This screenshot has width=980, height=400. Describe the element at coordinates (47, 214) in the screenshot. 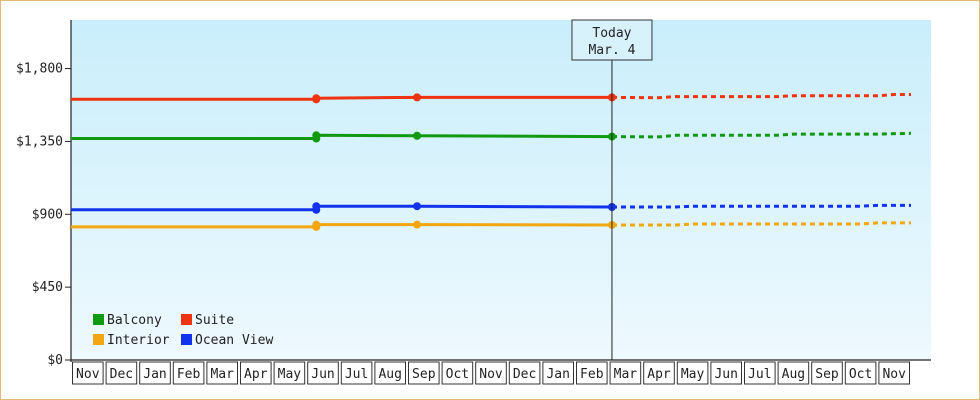

I see `y-tick-label: $900` at that location.